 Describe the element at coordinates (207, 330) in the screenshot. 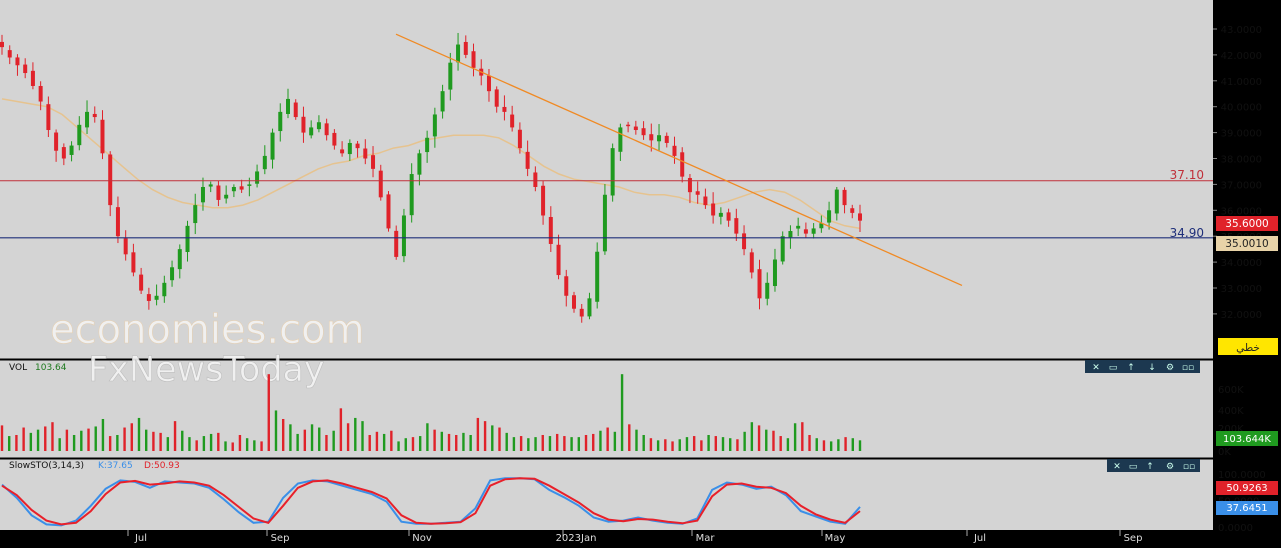

I see `watermark-economies: economies.com` at that location.